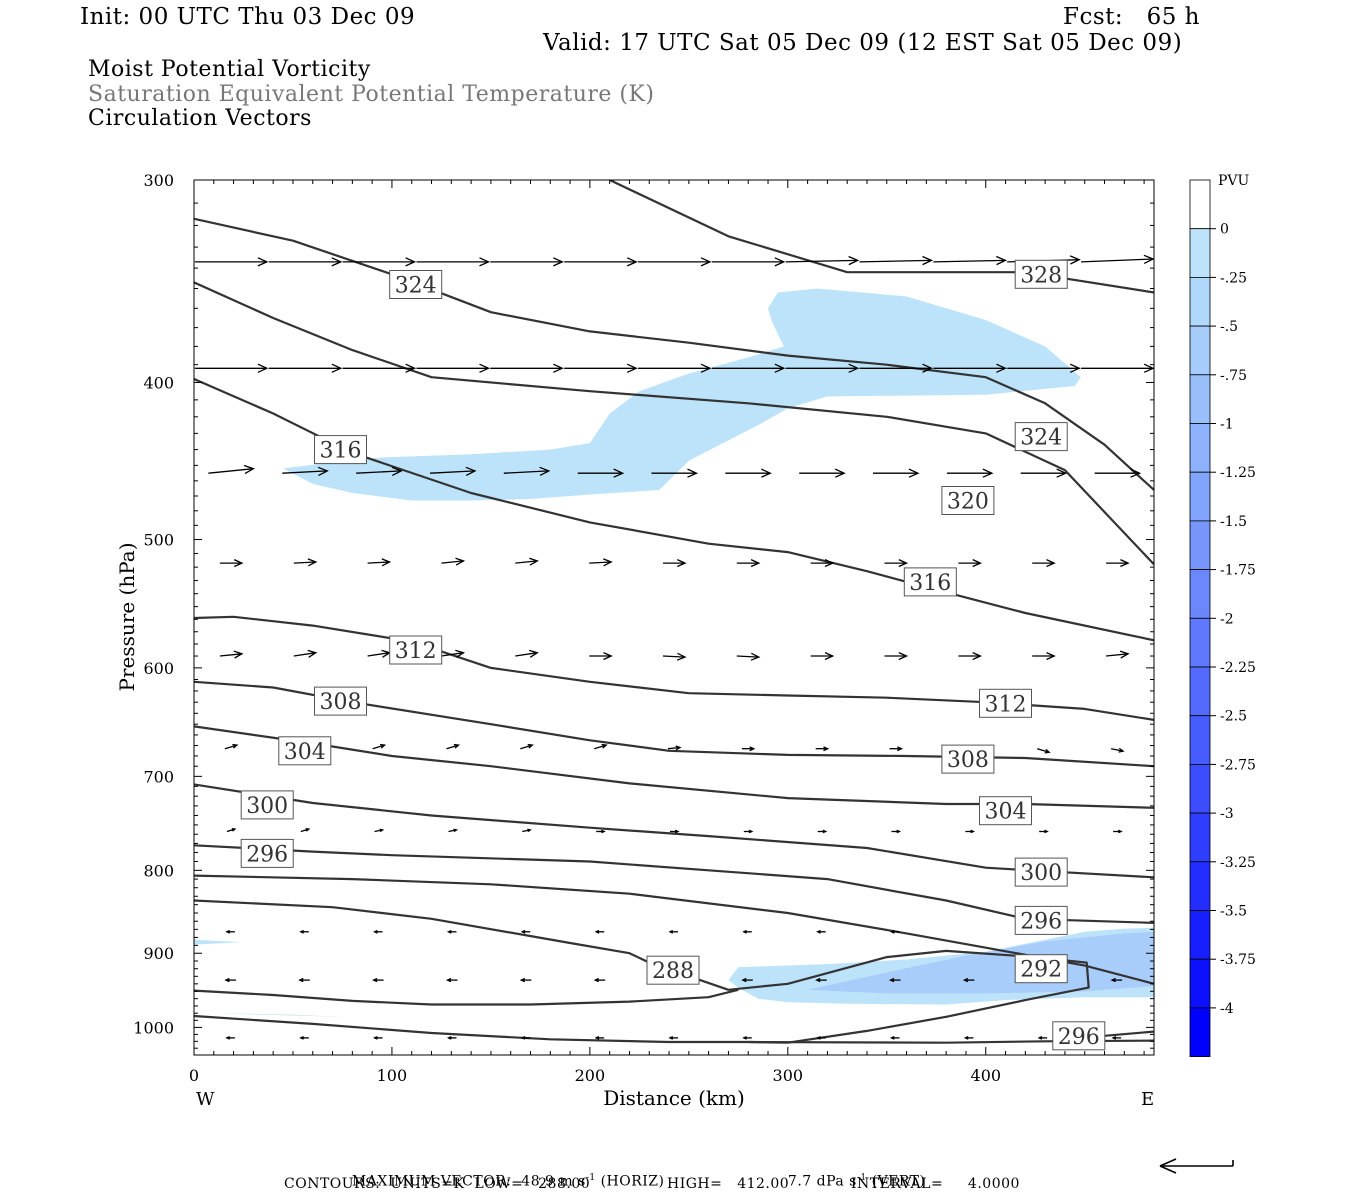 This screenshot has height=1200, width=1350. Describe the element at coordinates (158, 870) in the screenshot. I see `y-tick-label: 800` at that location.